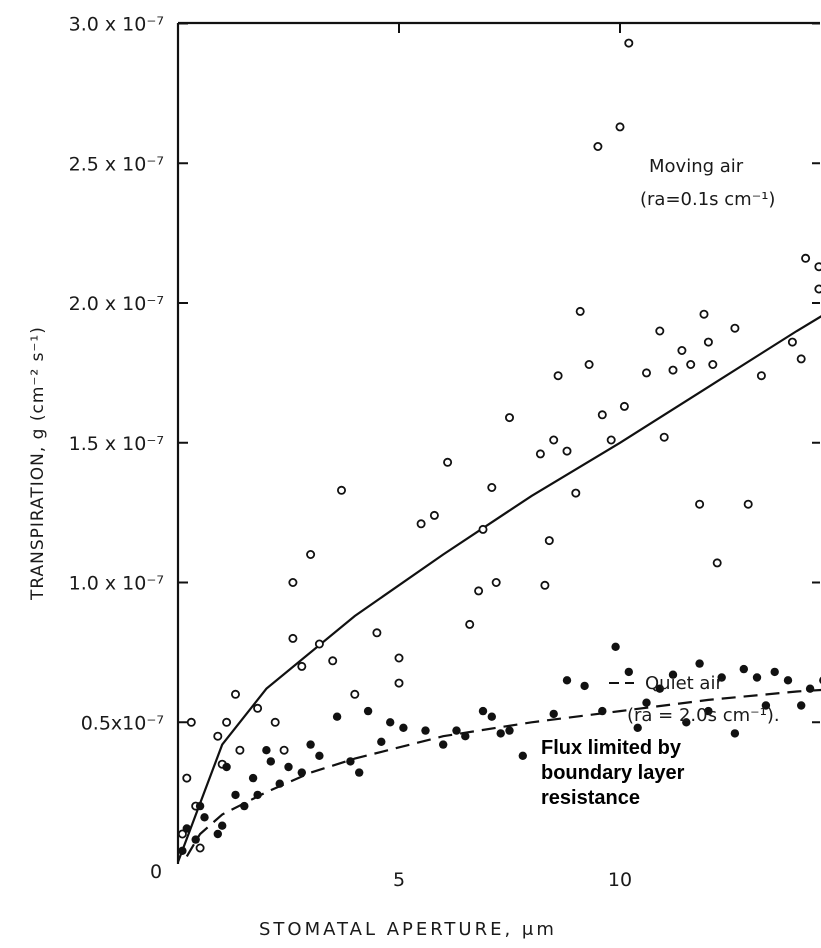  Describe the element at coordinates (696, 166) in the screenshot. I see `moving-air-label: Moving air` at that location.